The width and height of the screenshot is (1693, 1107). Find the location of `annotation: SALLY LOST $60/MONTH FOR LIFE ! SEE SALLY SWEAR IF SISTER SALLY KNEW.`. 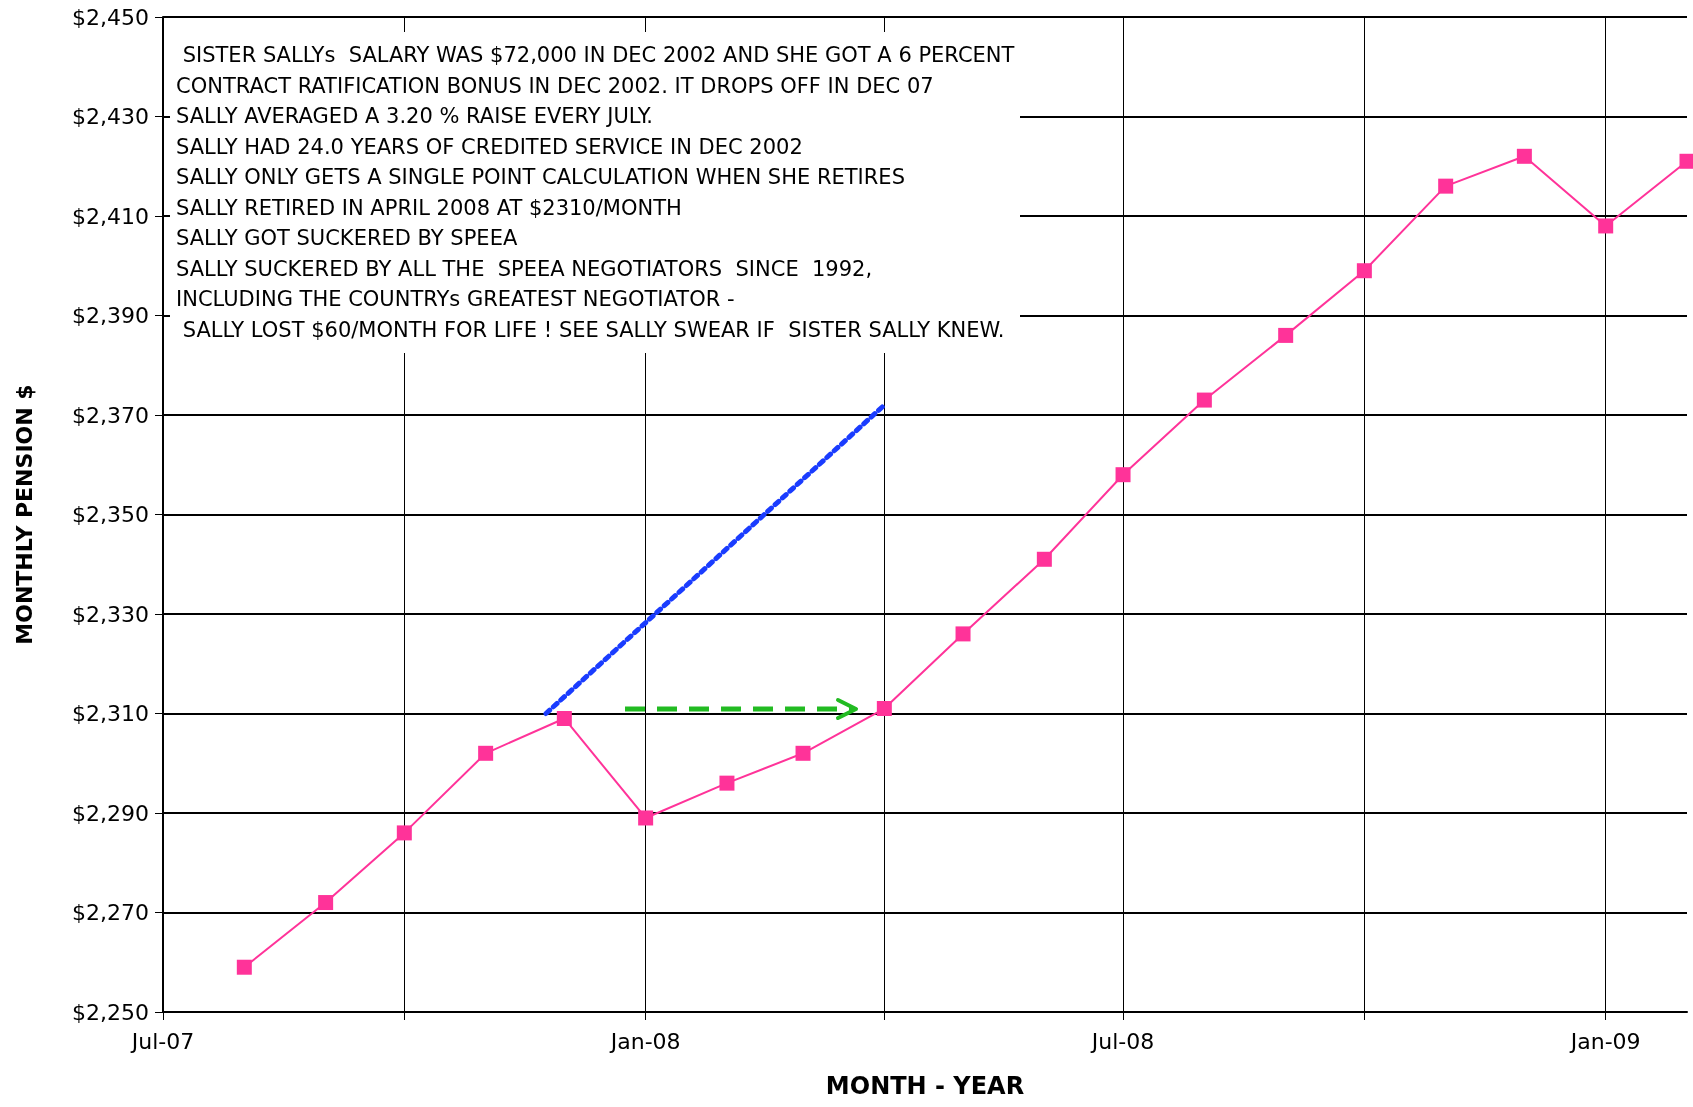

annotation: SALLY LOST $60/MONTH FOR LIFE ! SEE SALLY SWEAR IF SISTER SALLY KNEW. is located at coordinates (593, 330).